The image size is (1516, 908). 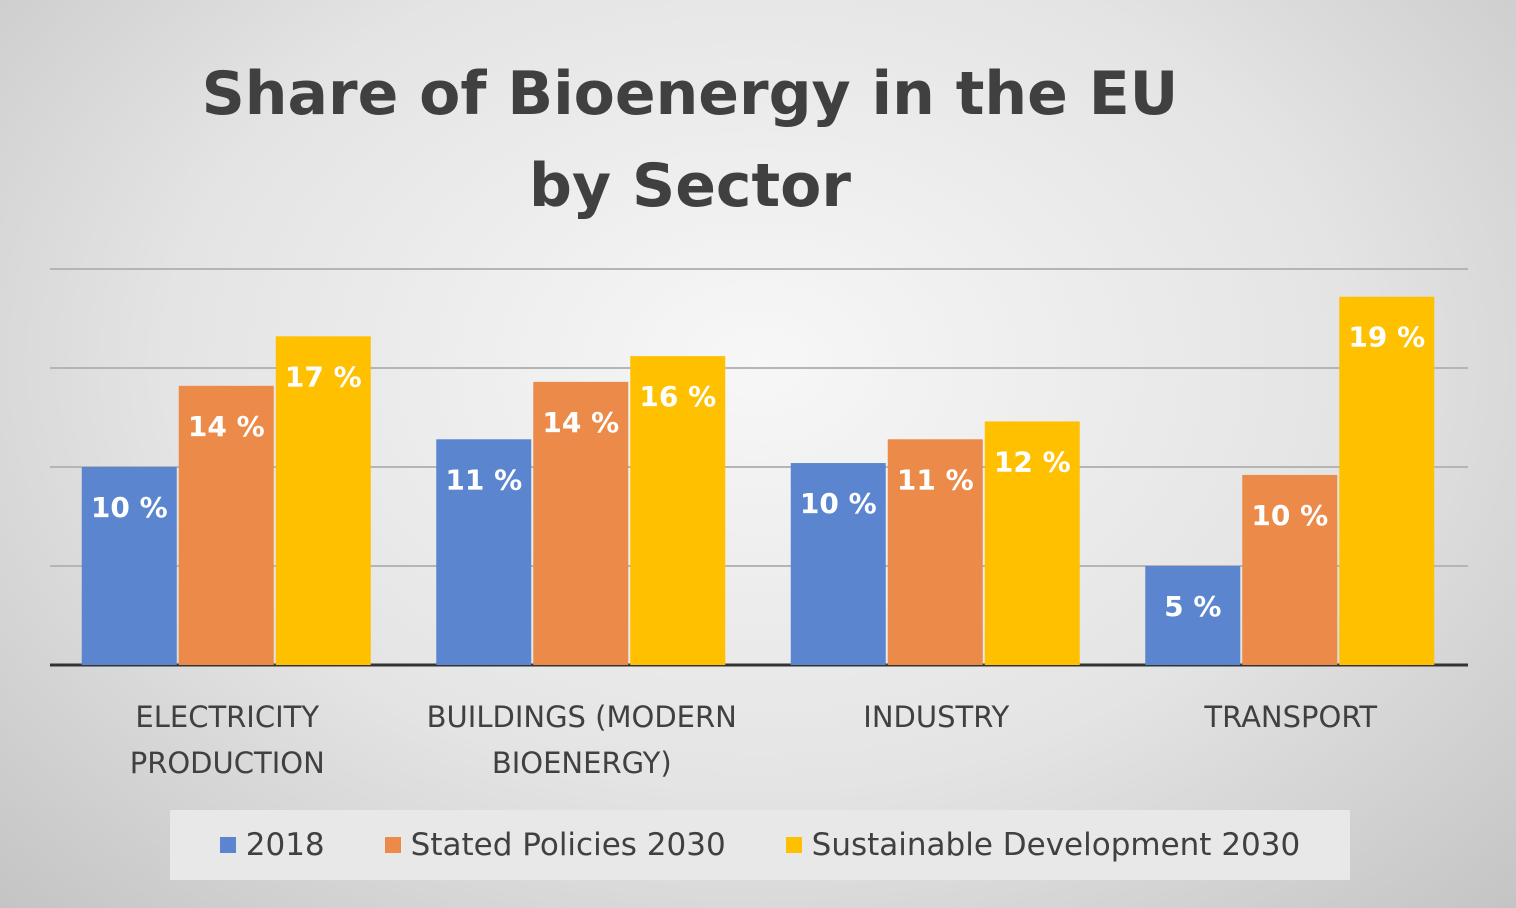 I want to click on legend-item: 2018, so click(x=272, y=845).